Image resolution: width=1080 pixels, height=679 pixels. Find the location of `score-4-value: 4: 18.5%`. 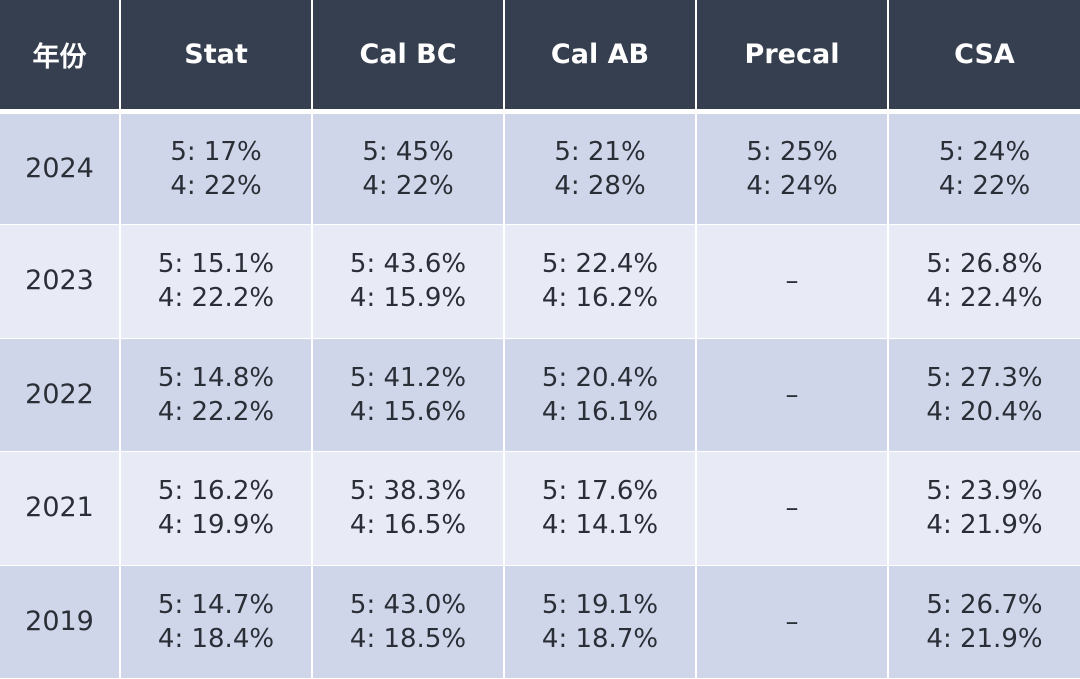

score-4-value: 4: 18.5% is located at coordinates (408, 638).